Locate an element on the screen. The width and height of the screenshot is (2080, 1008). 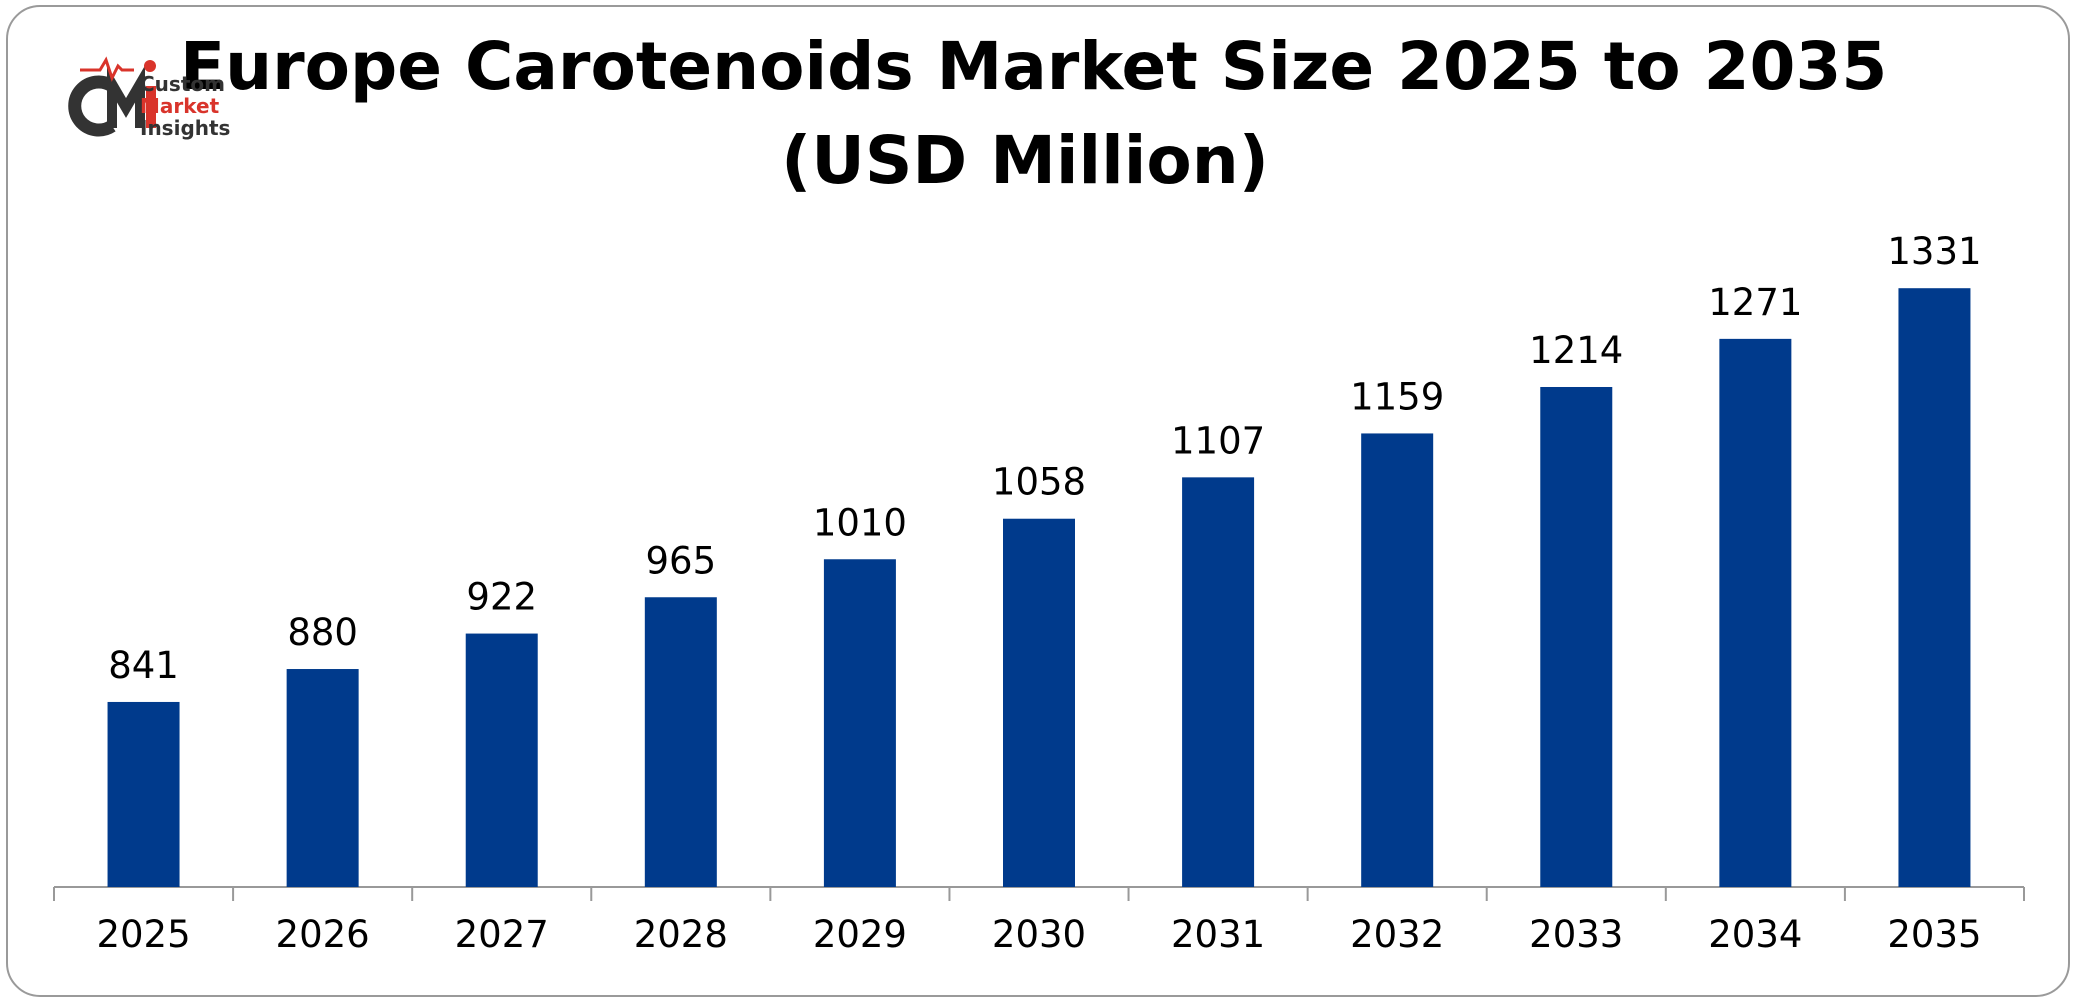
bar-2027 is located at coordinates (501, 760).